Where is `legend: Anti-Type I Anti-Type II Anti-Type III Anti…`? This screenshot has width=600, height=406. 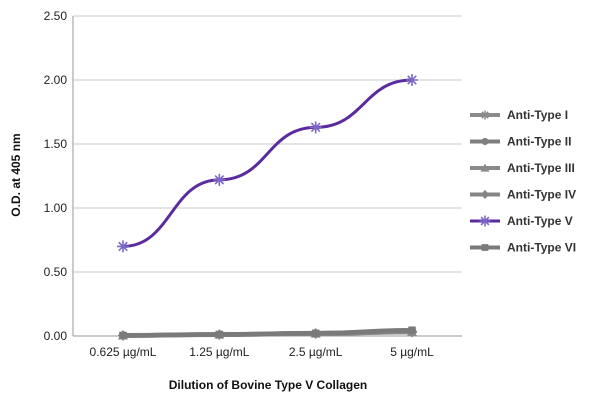
legend: Anti-Type I Anti-Type II Anti-Type III Anti… is located at coordinates (523, 181).